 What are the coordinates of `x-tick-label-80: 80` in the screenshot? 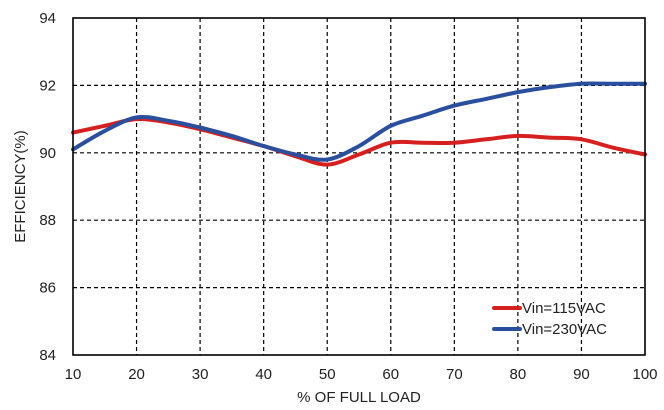 It's located at (518, 374).